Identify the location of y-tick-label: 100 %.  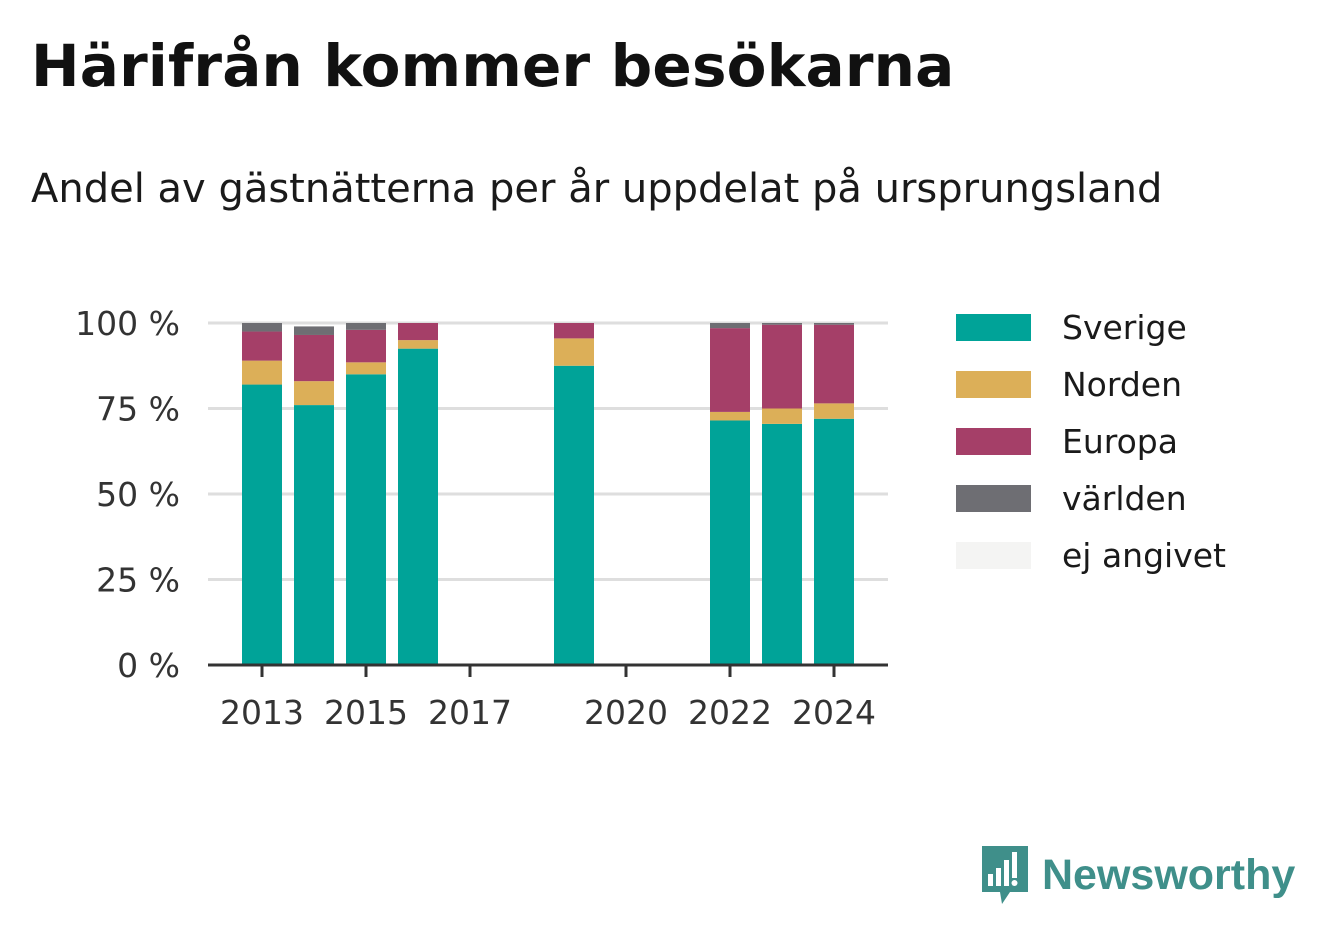
(127, 323).